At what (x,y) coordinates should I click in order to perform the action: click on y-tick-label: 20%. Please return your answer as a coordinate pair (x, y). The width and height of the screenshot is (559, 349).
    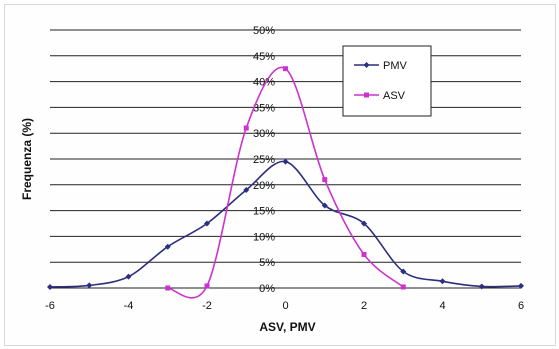
    Looking at the image, I should click on (264, 186).